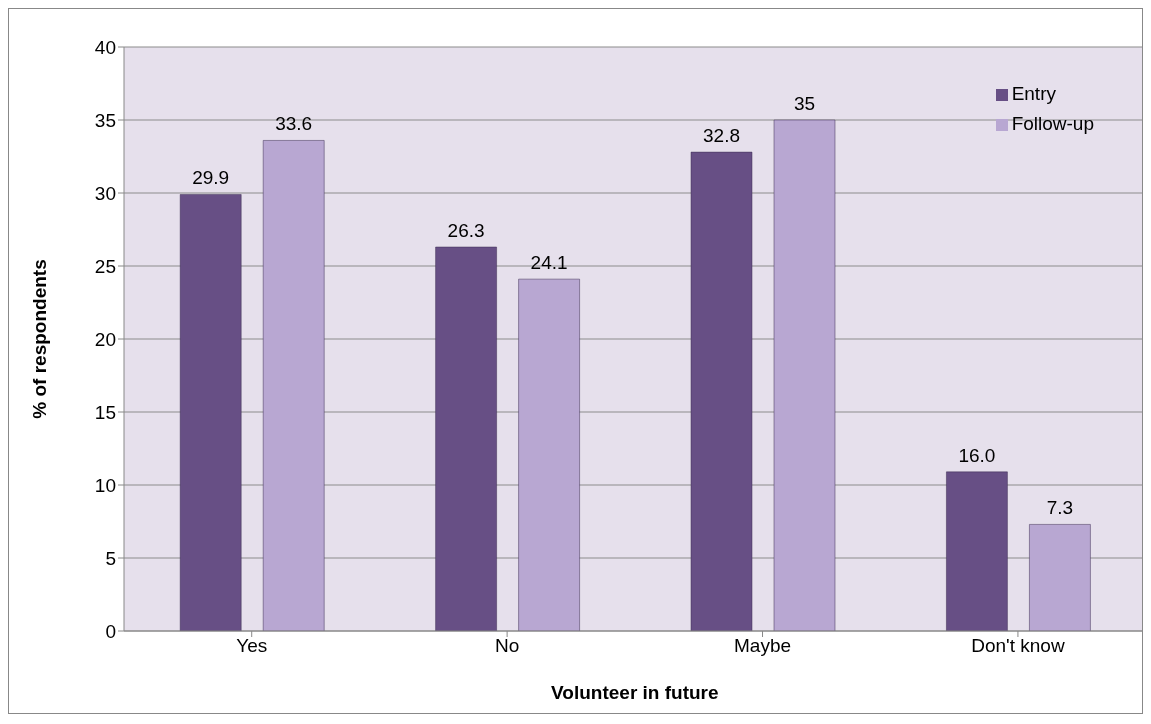 The height and width of the screenshot is (724, 1151). Describe the element at coordinates (1033, 93) in the screenshot. I see `legend-label: Entry` at that location.